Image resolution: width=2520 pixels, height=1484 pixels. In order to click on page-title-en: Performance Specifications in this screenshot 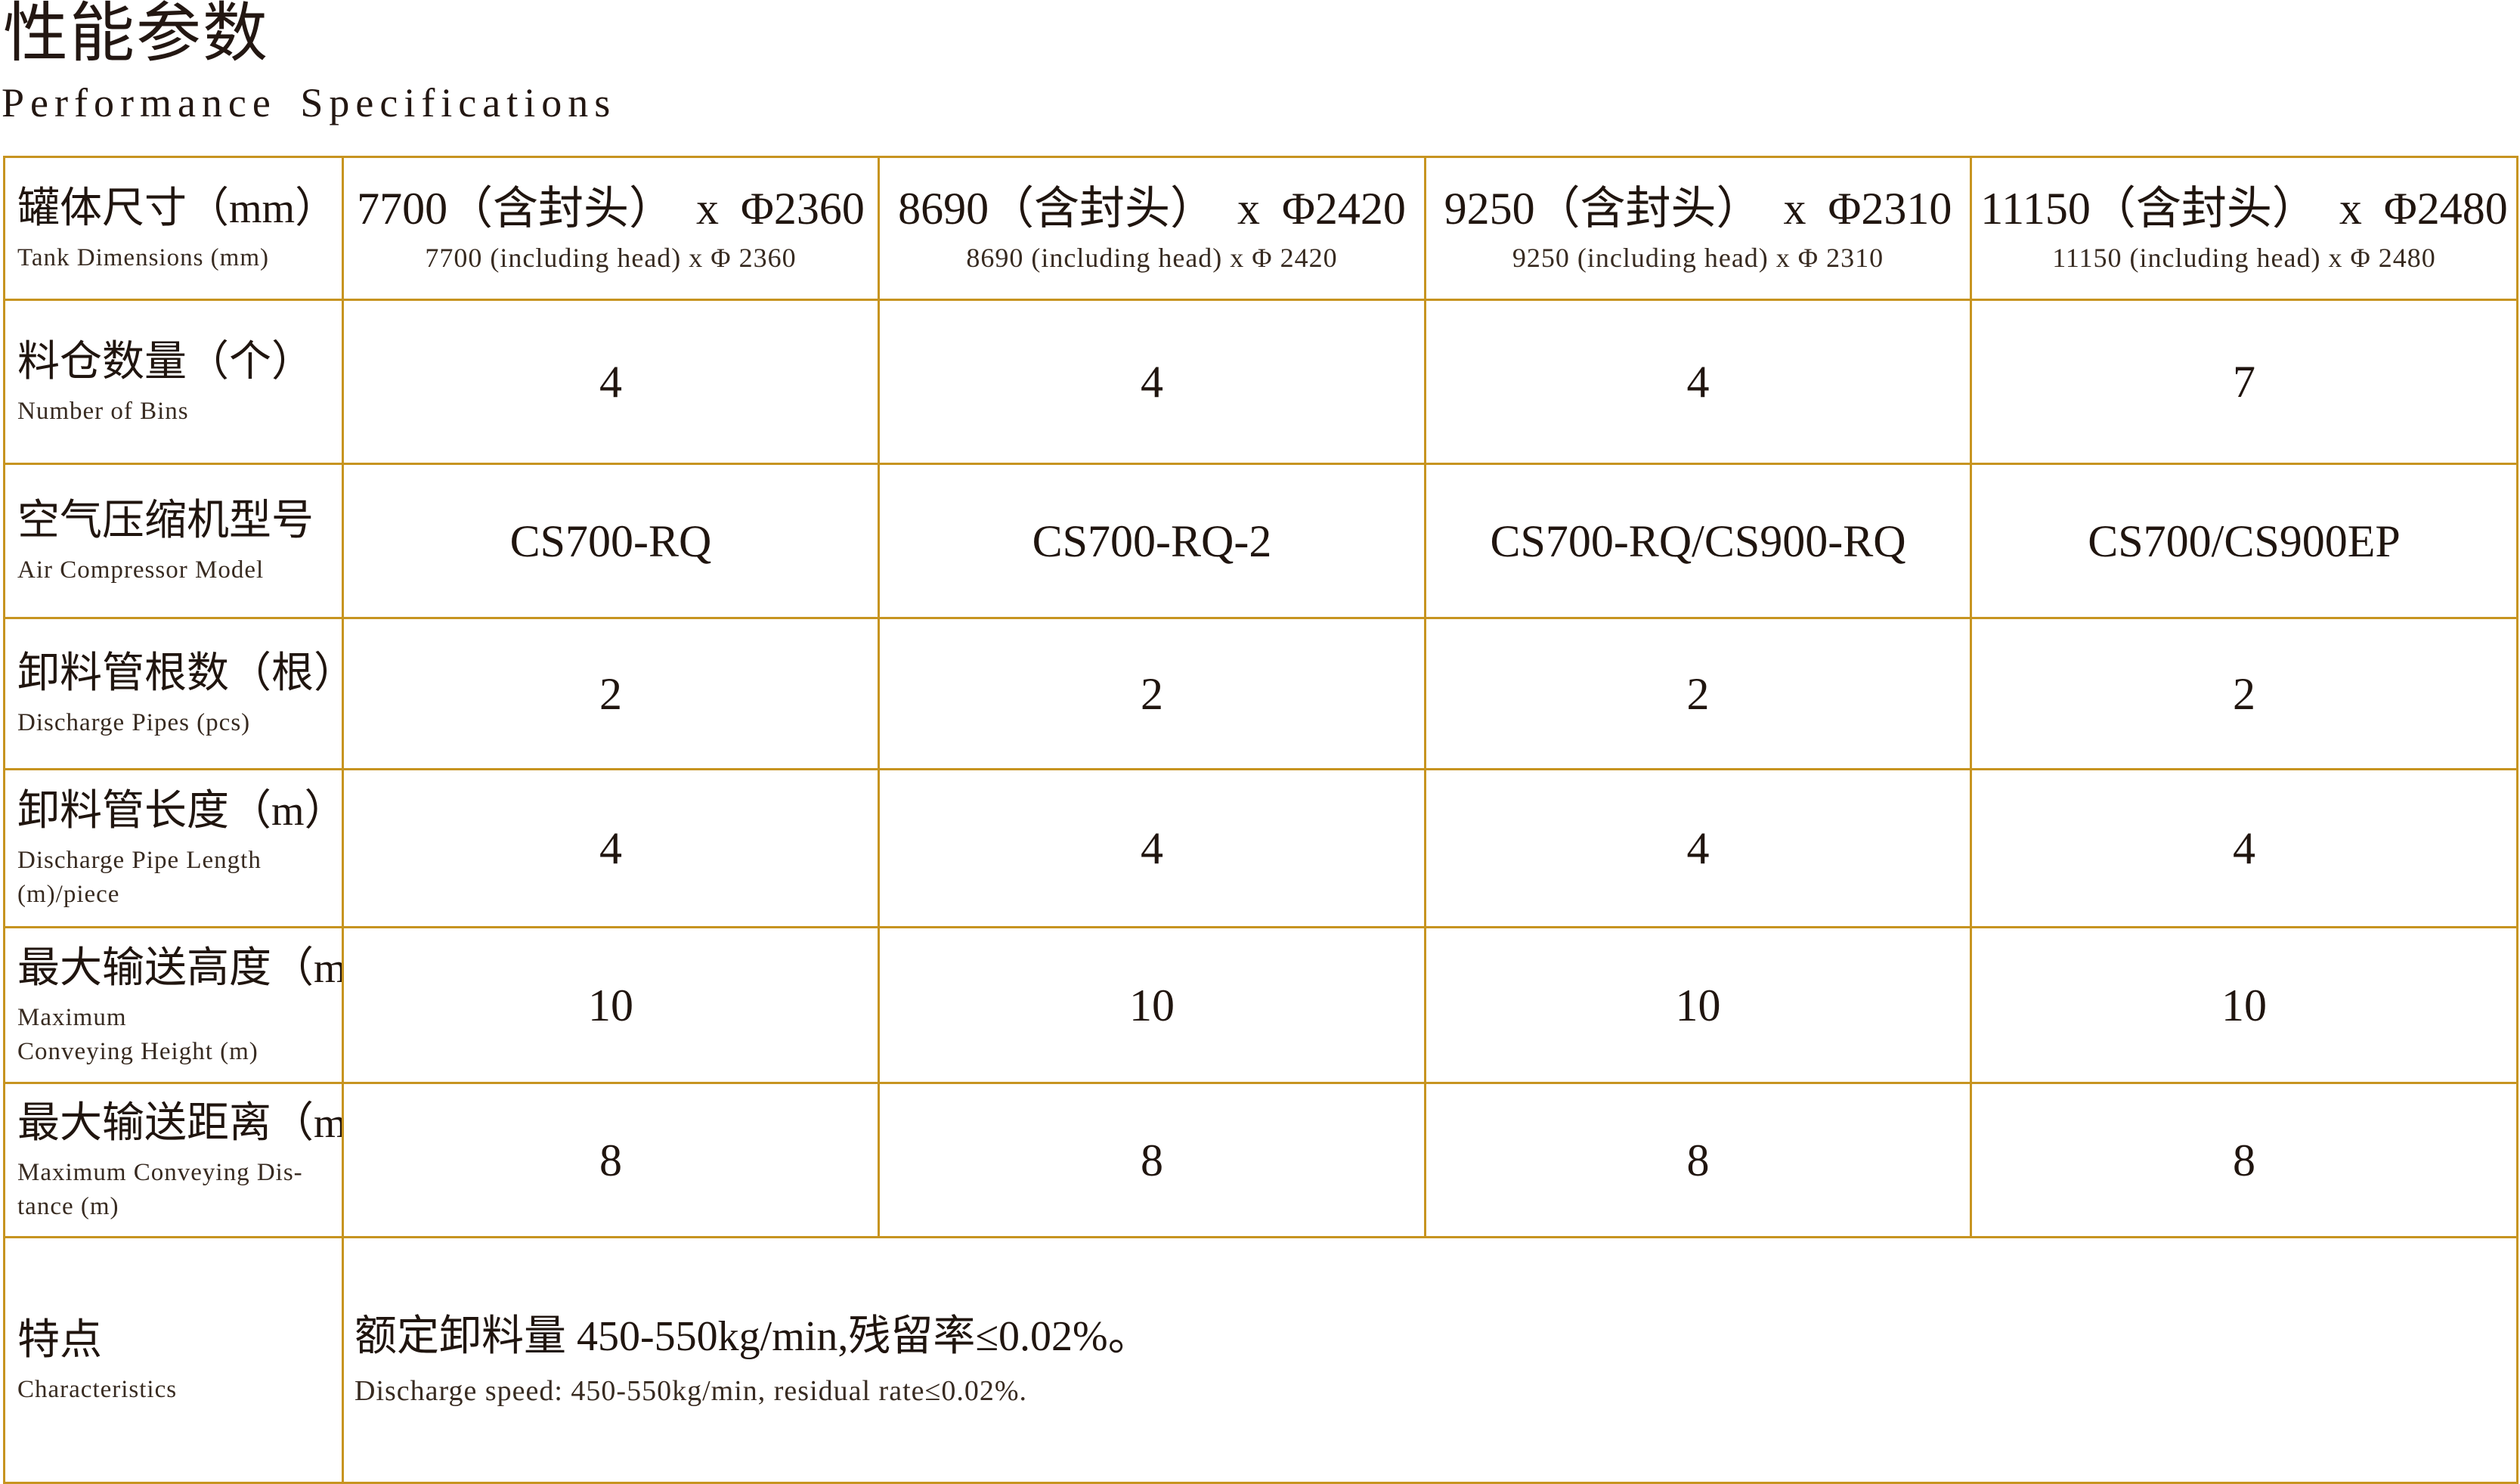, I will do `click(309, 102)`.